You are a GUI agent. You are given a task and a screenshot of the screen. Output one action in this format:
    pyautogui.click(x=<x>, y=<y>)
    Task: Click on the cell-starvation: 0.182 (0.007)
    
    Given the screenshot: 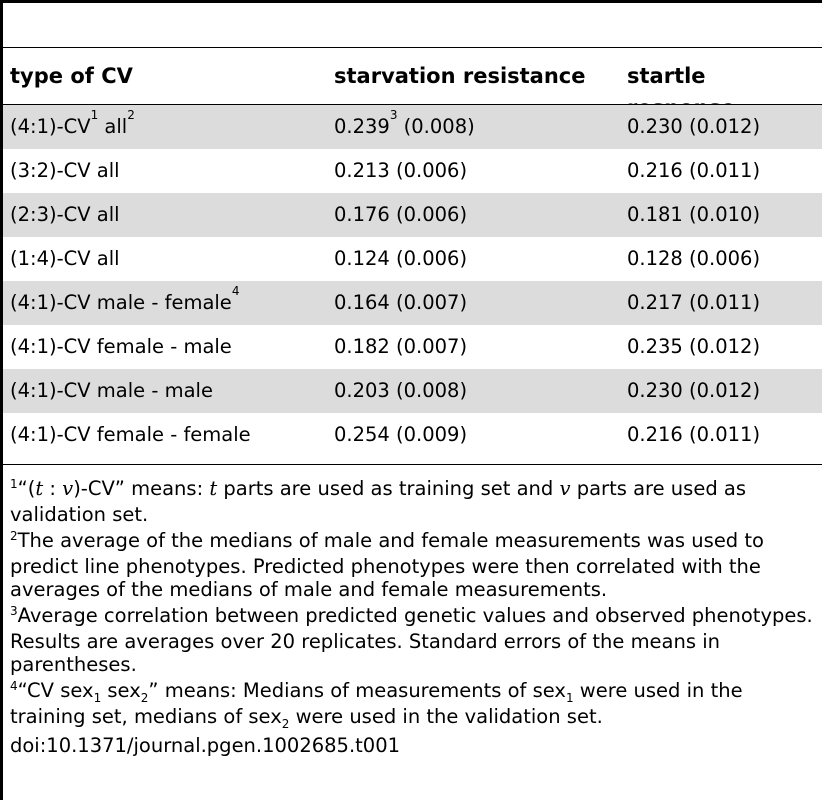 What is the action you would take?
    pyautogui.click(x=401, y=346)
    